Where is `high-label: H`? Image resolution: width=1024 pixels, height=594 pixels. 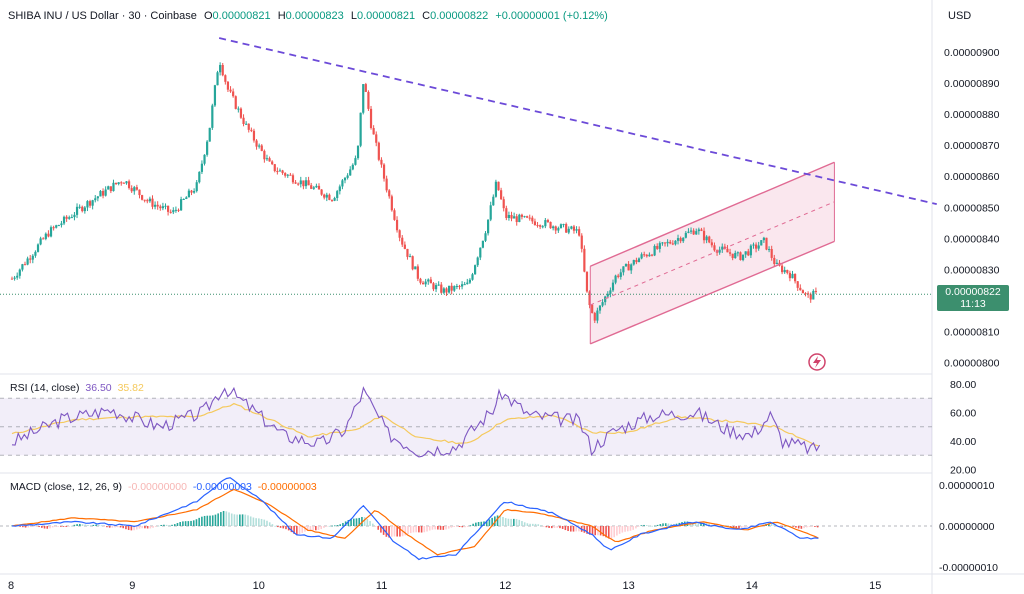
high-label: H is located at coordinates (281, 16).